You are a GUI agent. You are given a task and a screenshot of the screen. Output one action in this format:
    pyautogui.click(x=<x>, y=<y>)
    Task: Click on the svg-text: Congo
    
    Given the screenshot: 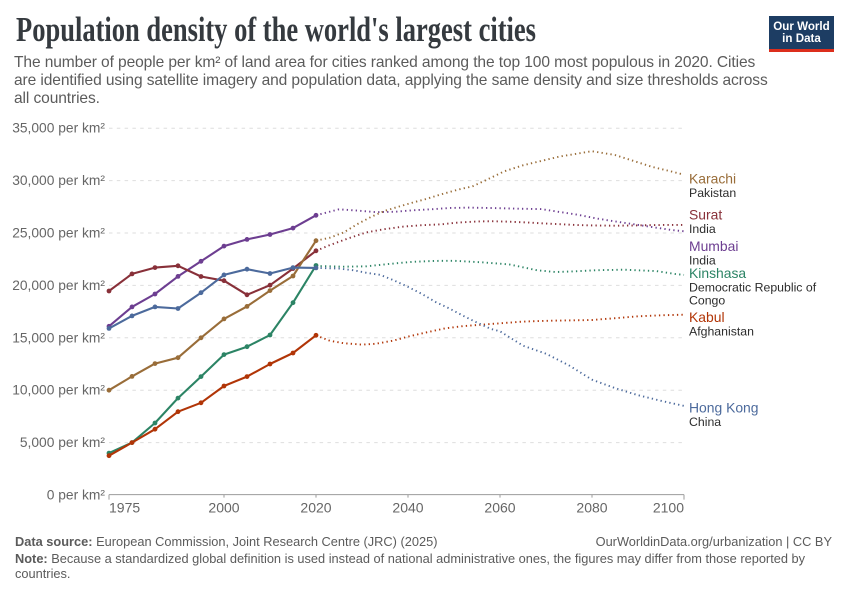 What is the action you would take?
    pyautogui.click(x=707, y=301)
    